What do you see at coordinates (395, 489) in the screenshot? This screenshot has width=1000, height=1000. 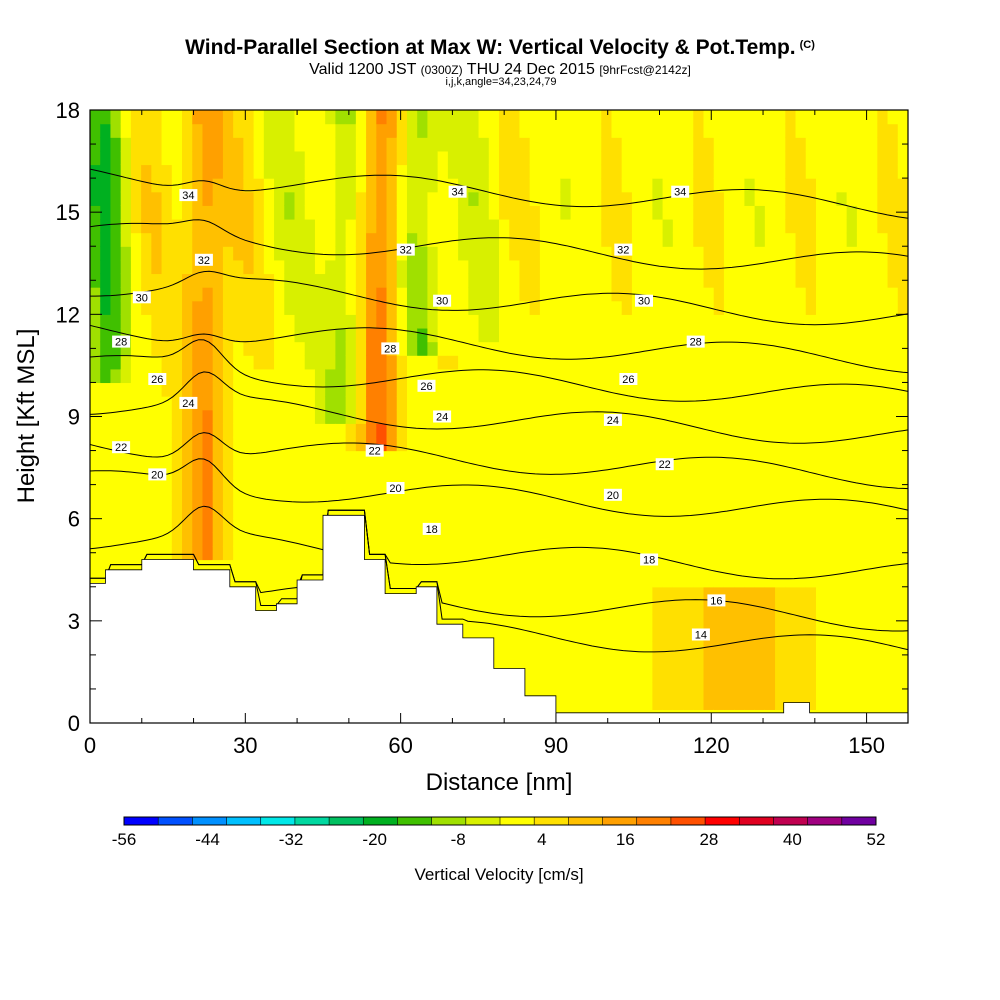 I see `contour-label: 20` at bounding box center [395, 489].